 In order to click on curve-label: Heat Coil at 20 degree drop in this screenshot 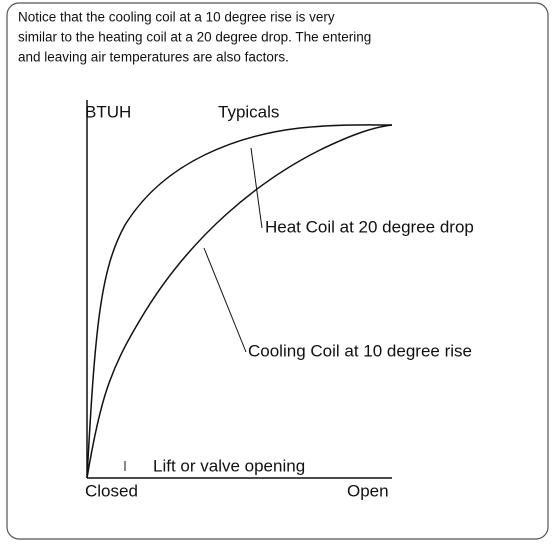, I will do `click(369, 226)`.